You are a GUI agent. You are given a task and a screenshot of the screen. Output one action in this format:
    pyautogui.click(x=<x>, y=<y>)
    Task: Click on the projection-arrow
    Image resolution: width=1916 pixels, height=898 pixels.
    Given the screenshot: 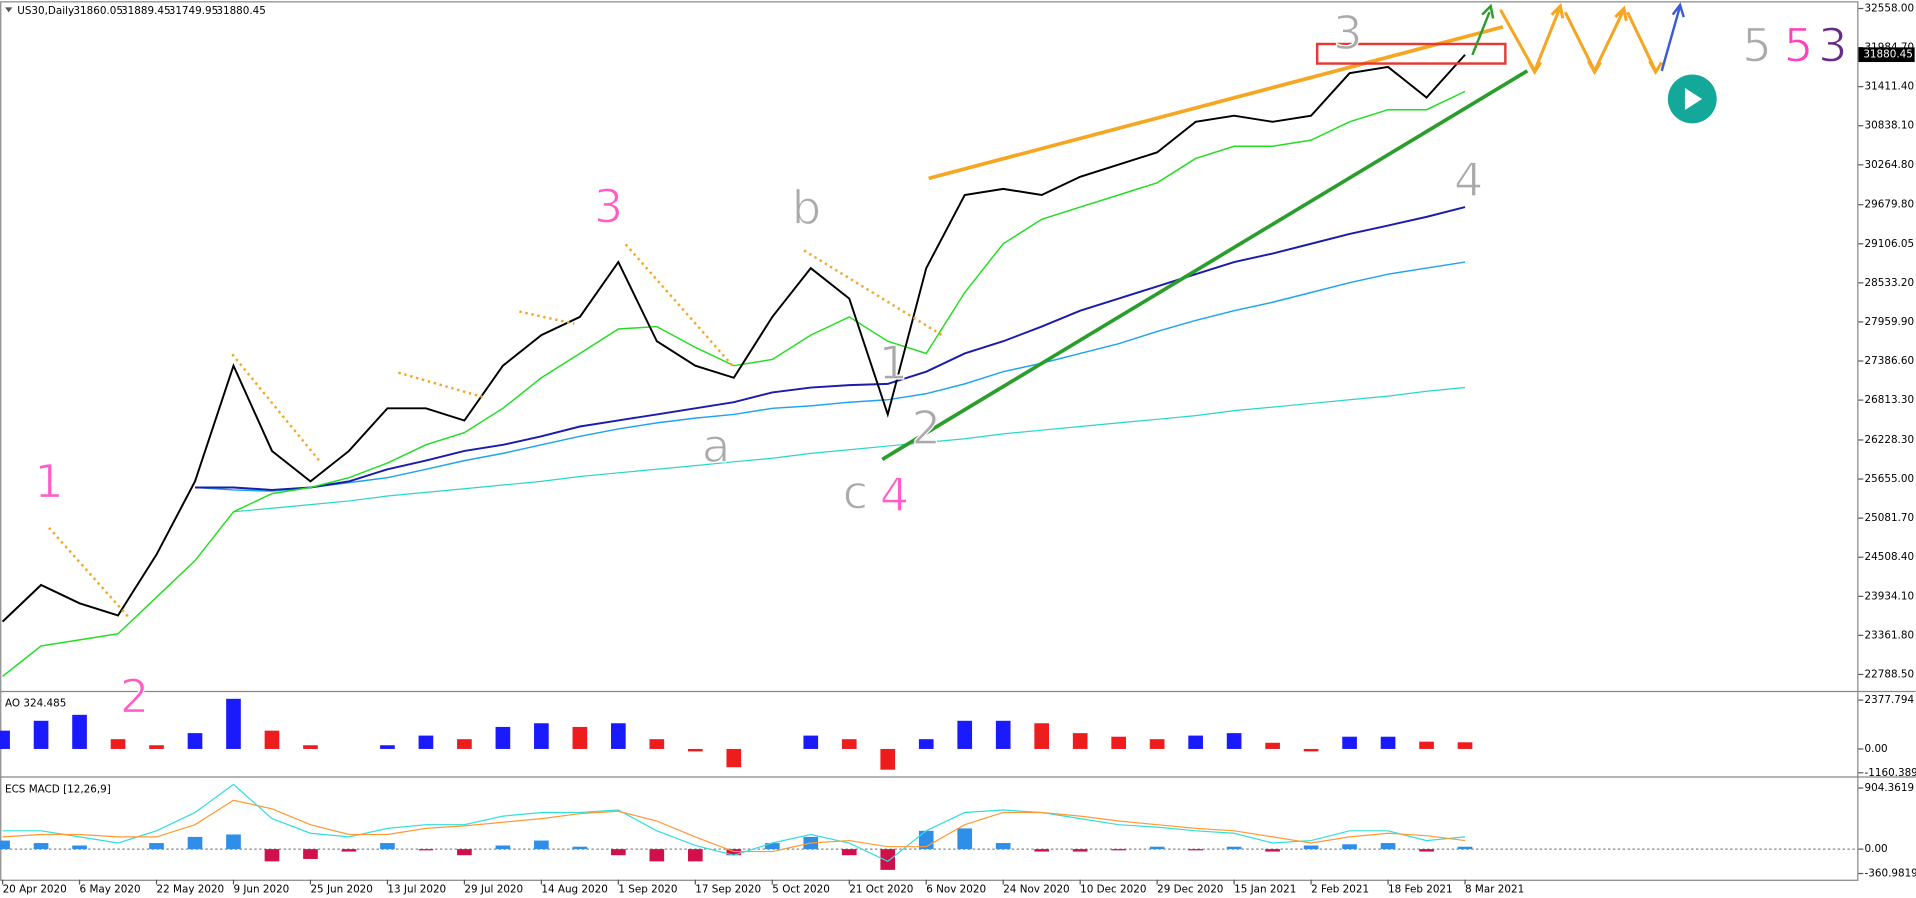 What is the action you would take?
    pyautogui.click(x=1672, y=37)
    